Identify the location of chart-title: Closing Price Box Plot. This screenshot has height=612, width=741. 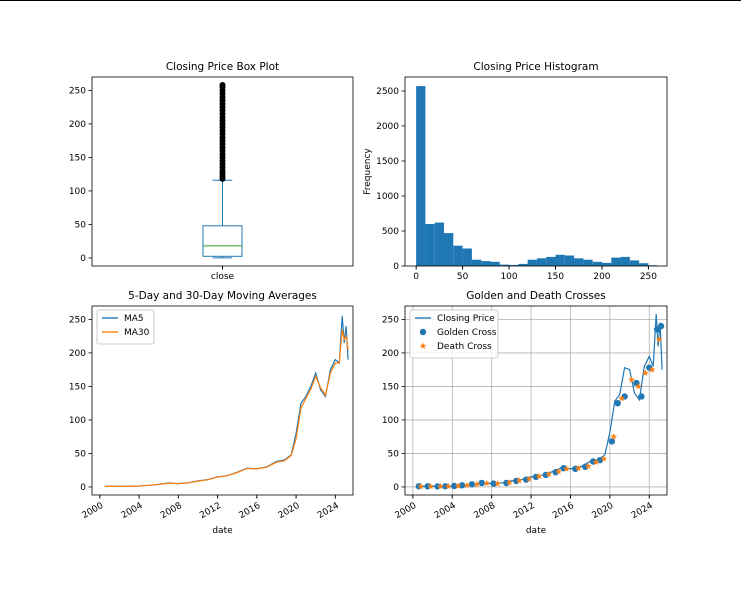
(222, 67).